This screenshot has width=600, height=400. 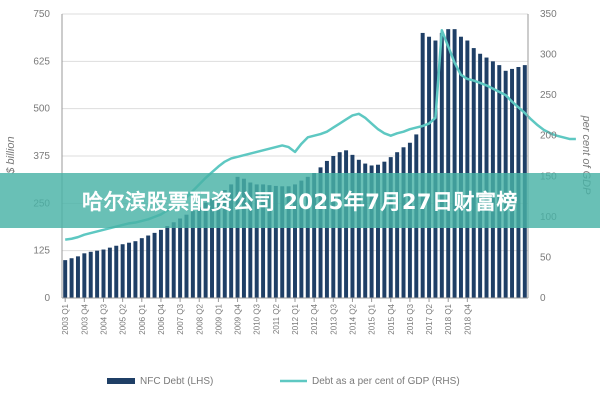 I want to click on banner-text: 哈尔滨股票配资公司 2025年7月27日财富榜, so click(x=300, y=201).